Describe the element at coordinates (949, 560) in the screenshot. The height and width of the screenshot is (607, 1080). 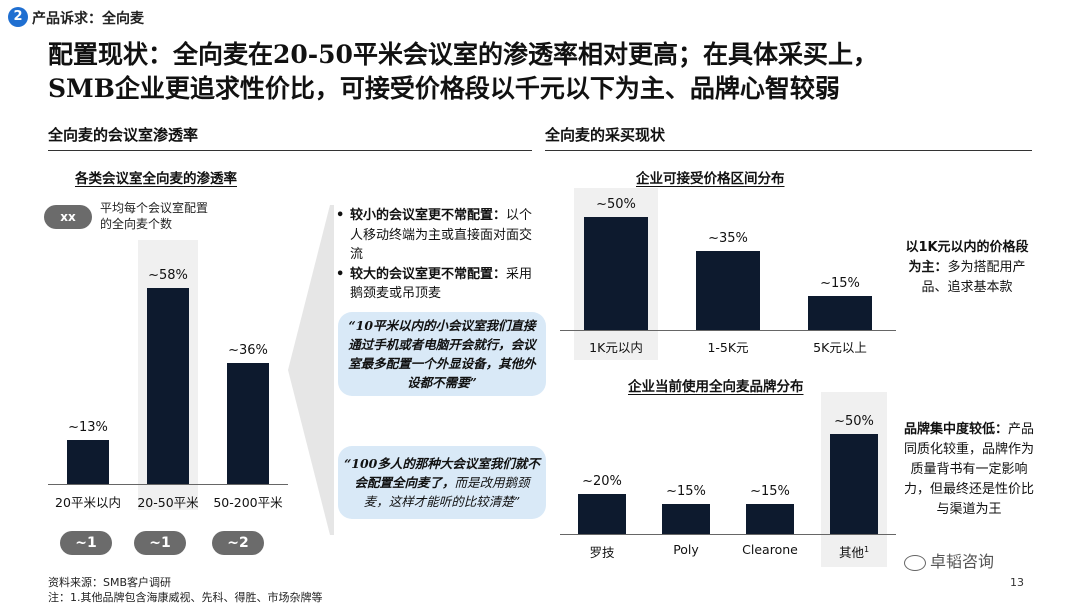
I see `watermark: 卓韬咨询` at that location.